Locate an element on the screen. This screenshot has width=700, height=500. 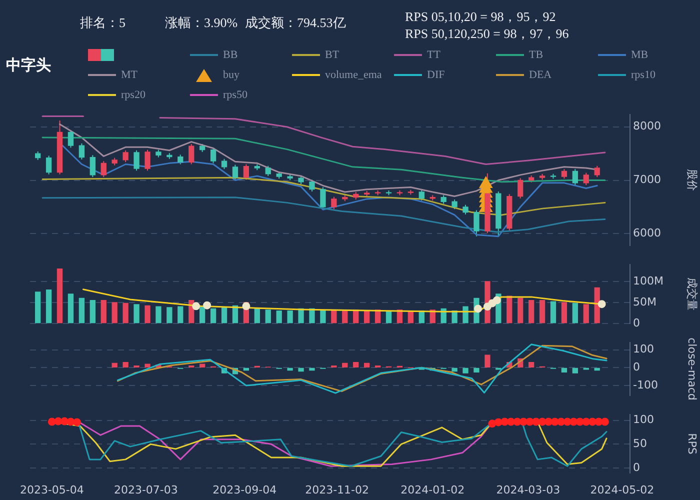
y-tick-label: 50 is located at coordinates (640, 443).